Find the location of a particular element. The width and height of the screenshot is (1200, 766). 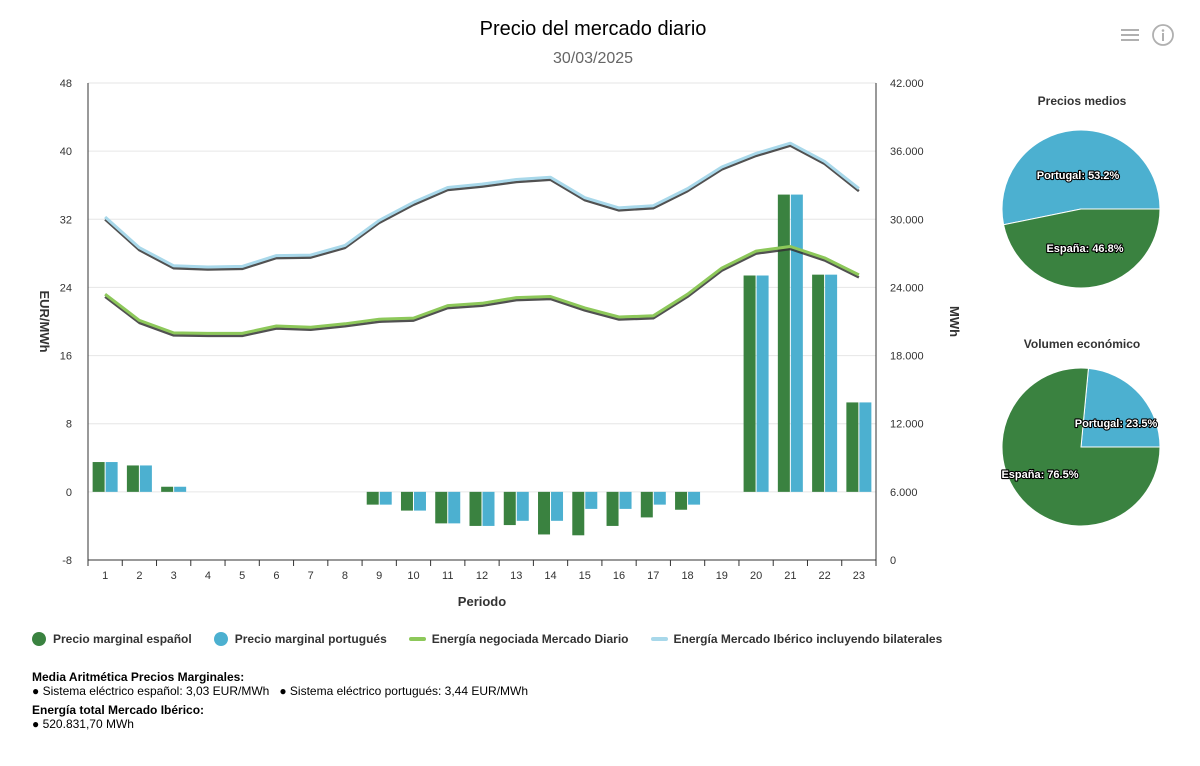

pie-precios-medios: Portugal: 53.2% España: 46.8% is located at coordinates (1081, 209).